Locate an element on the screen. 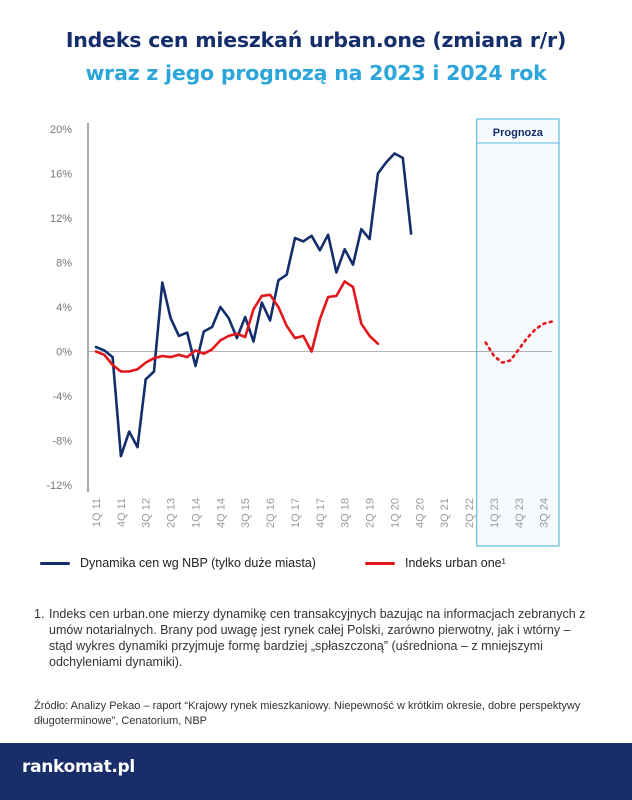  rankomat-logo: rankomat.pl is located at coordinates (78, 767).